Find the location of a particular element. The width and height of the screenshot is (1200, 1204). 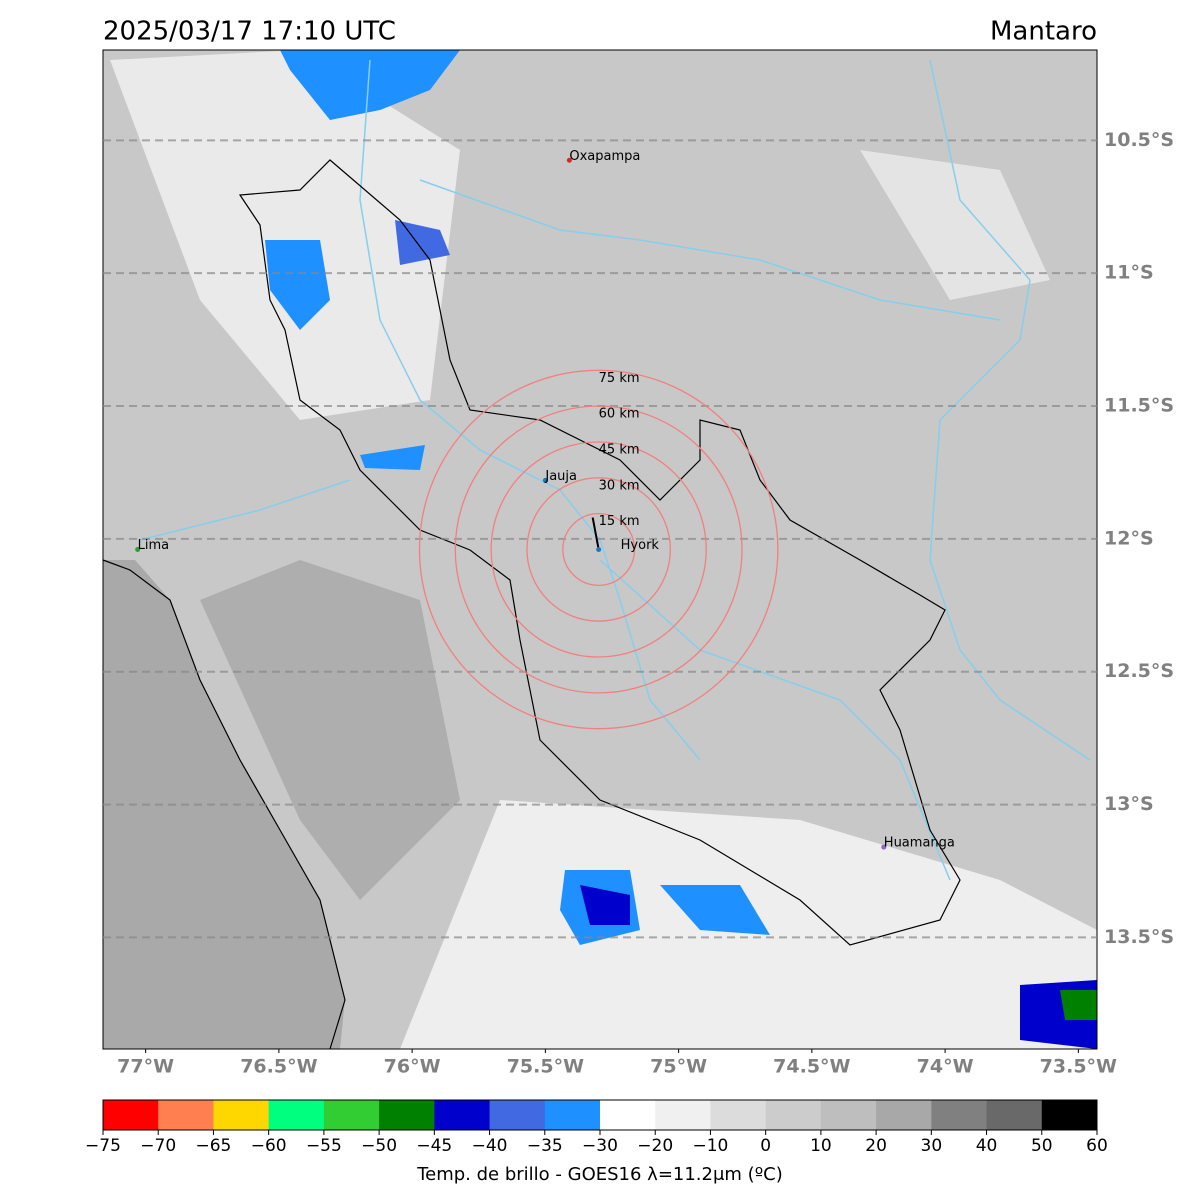

ring-label: 30 km is located at coordinates (619, 485).